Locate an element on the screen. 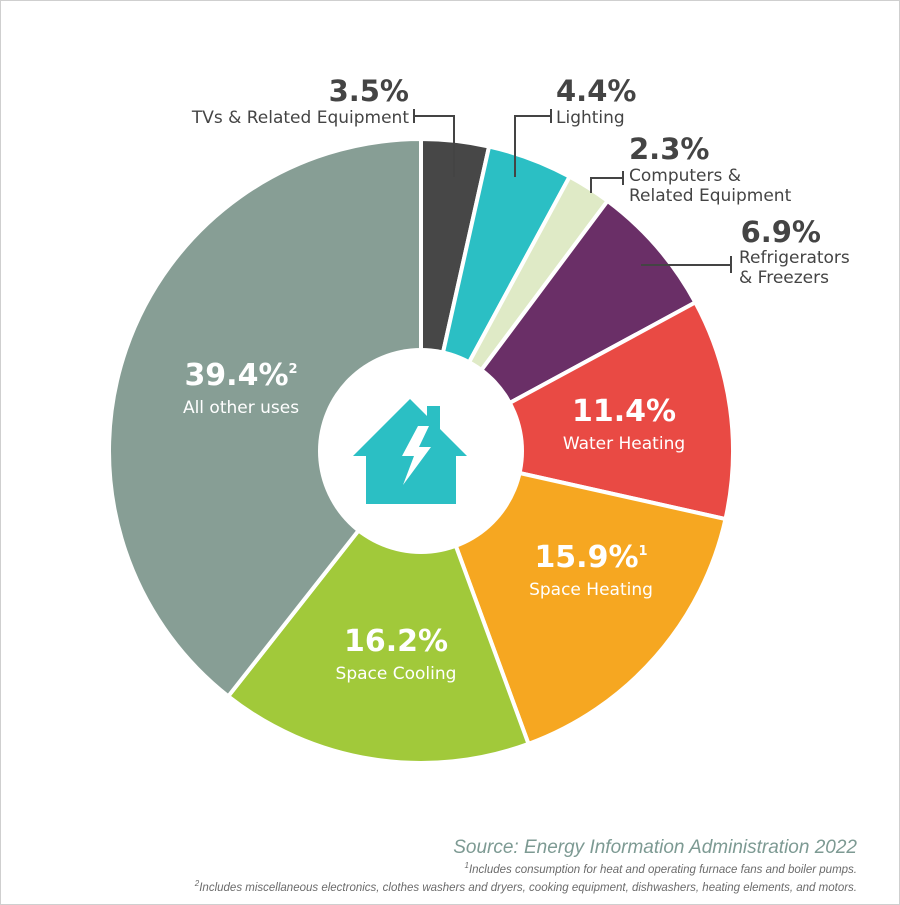 This screenshot has height=905, width=900. slice-category-label: All other uses is located at coordinates (241, 408).